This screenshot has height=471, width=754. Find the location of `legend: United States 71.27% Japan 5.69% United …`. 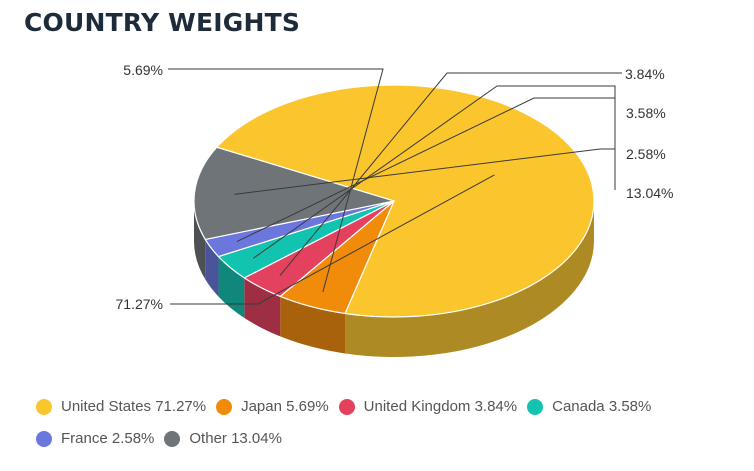

legend: United States 71.27% Japan 5.69% United … is located at coordinates (386, 422).